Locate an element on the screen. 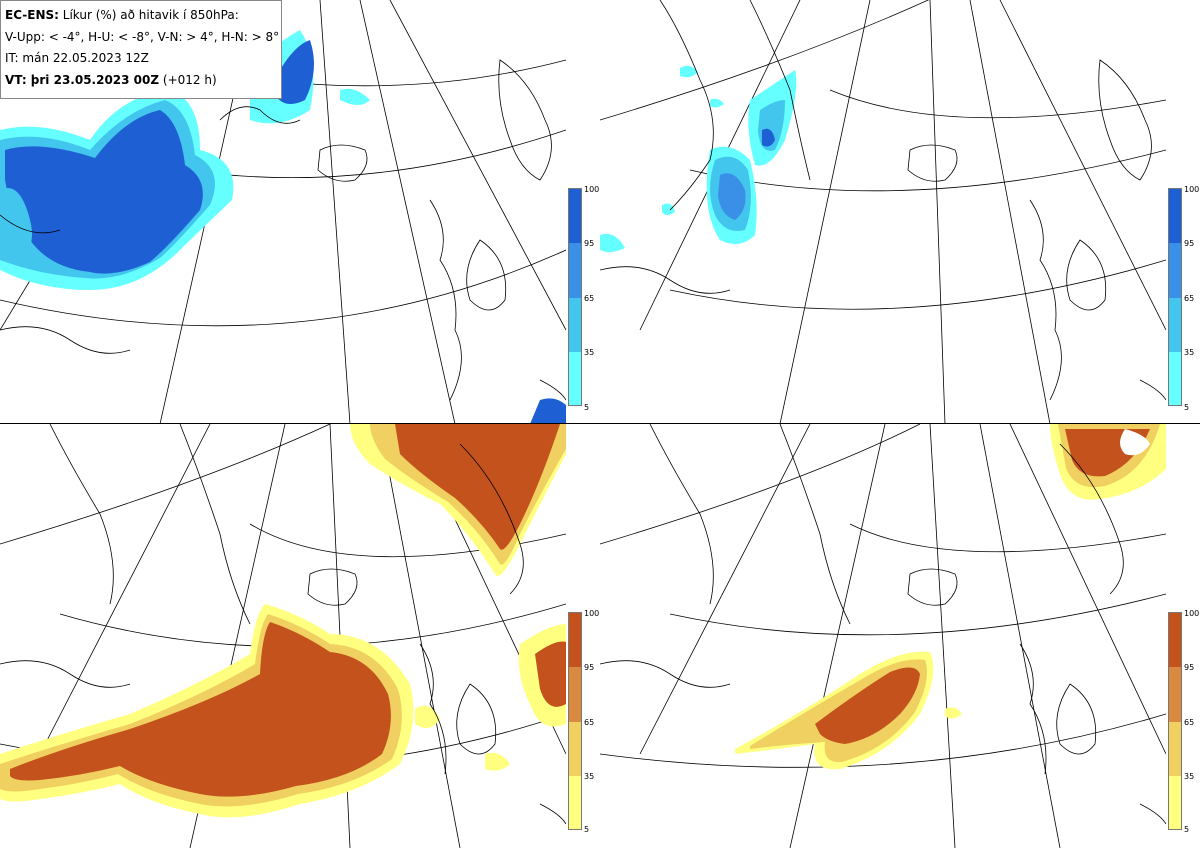  legend-line-1: EC-ENS: Líkur (%) að hitavik í 850hPa: is located at coordinates (141, 16).